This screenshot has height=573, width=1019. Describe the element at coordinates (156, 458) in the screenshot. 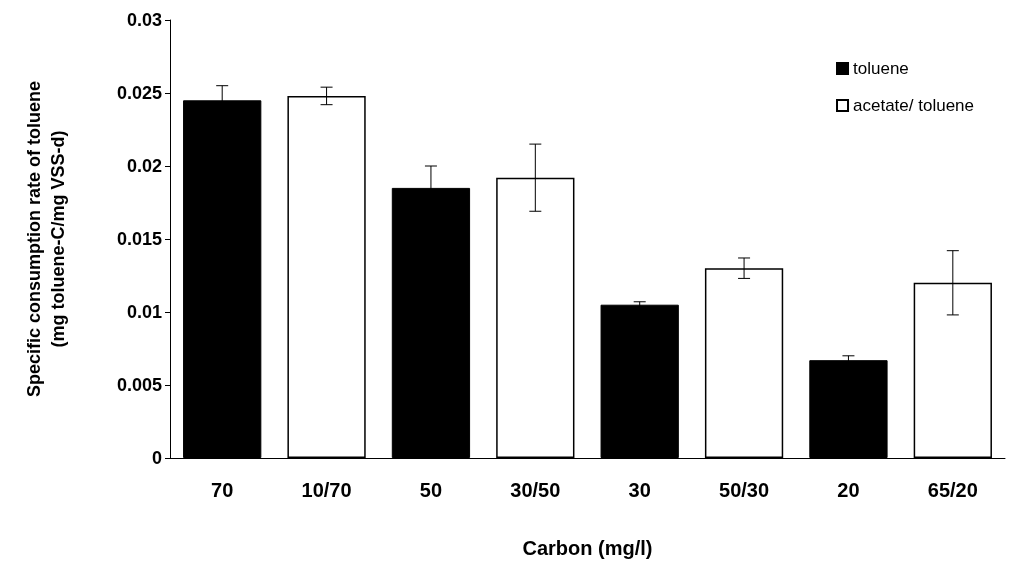

I see `y-tick-label: 0` at that location.